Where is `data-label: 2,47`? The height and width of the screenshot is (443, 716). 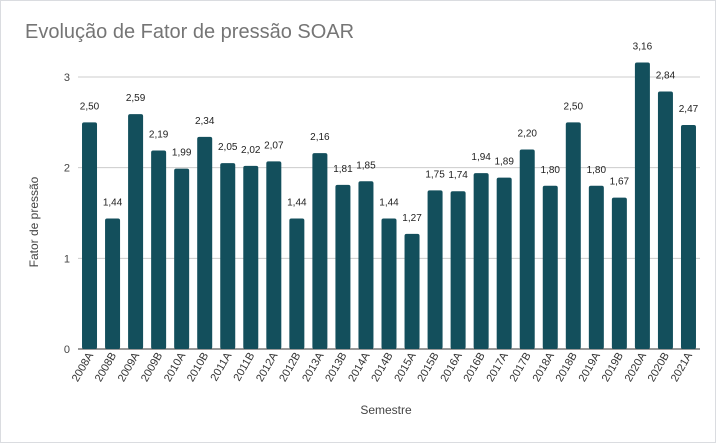
data-label: 2,47 is located at coordinates (689, 109).